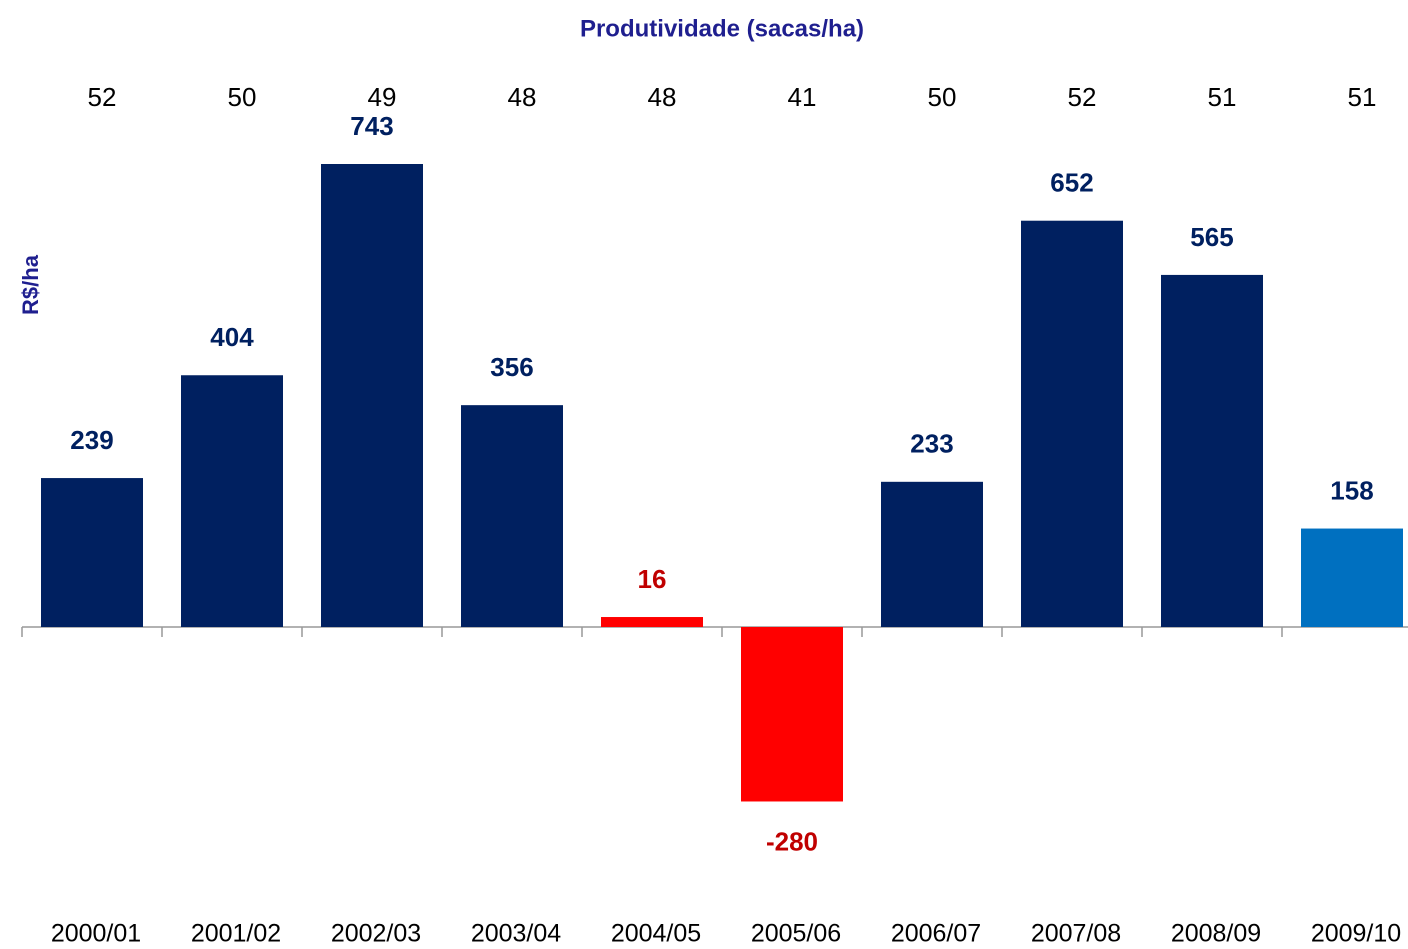 Image resolution: width=1408 pixels, height=949 pixels. I want to click on productivity-value: 49, so click(382, 97).